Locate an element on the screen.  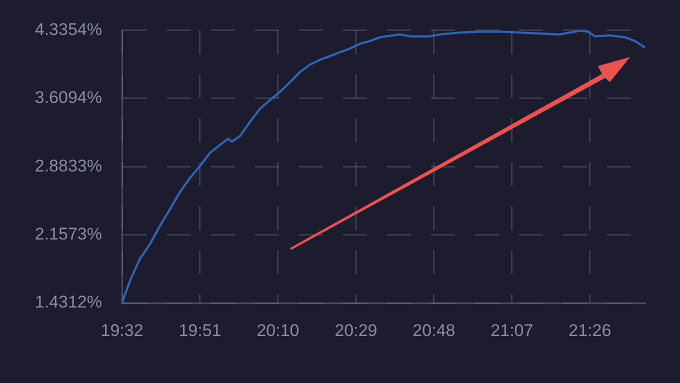
x-tick-label: 19:32 is located at coordinates (122, 330).